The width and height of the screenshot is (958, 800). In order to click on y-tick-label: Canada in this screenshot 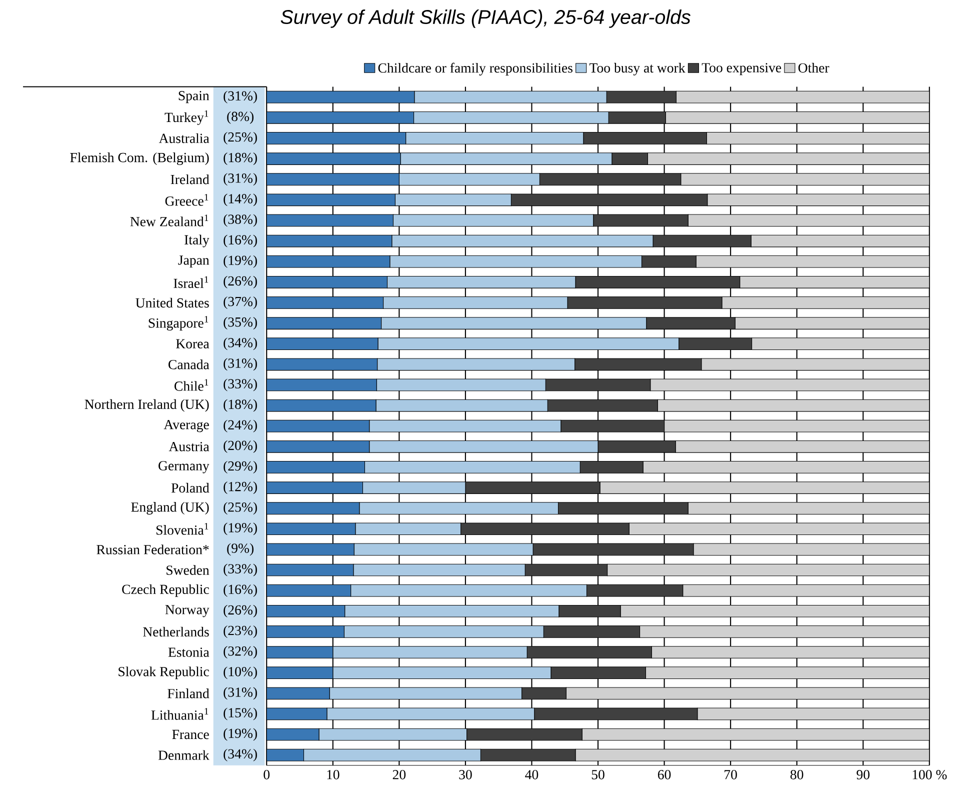, I will do `click(189, 365)`.